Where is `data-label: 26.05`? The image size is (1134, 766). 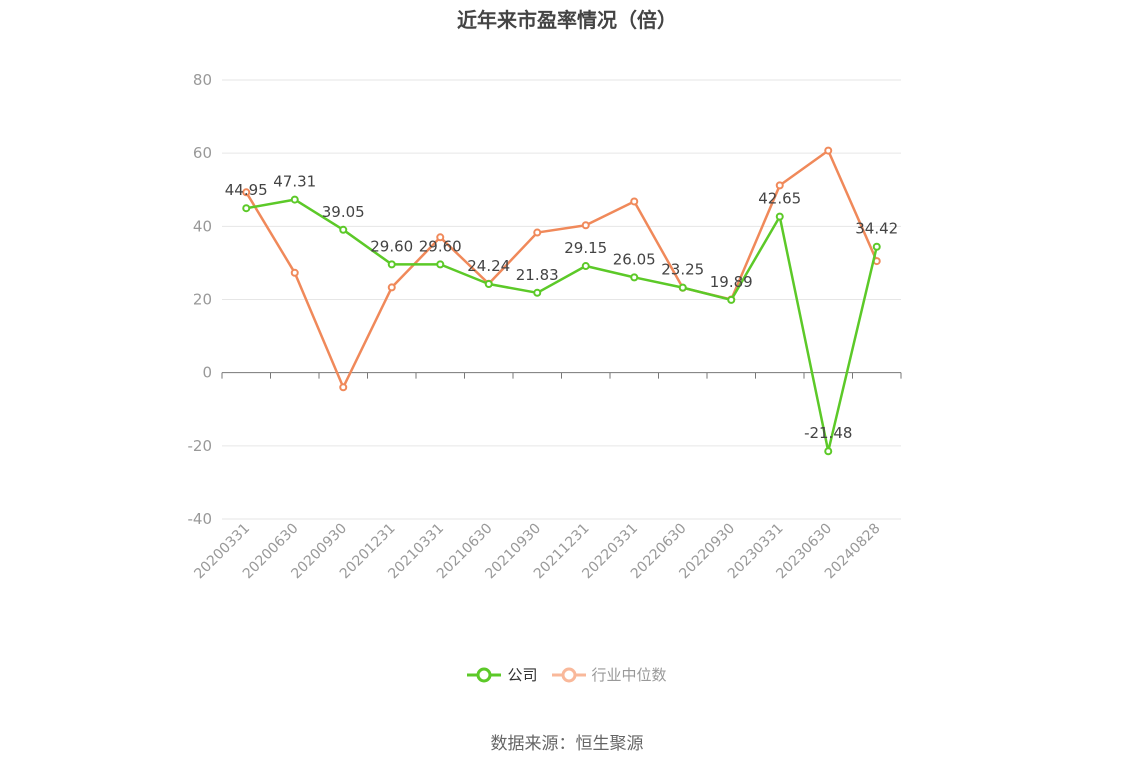 data-label: 26.05 is located at coordinates (634, 259).